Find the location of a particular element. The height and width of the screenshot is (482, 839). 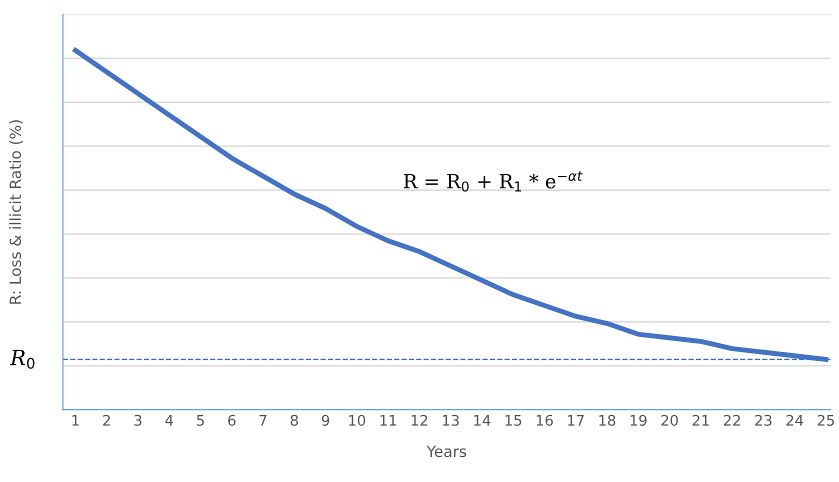

x-tick-label: 12 is located at coordinates (420, 420).